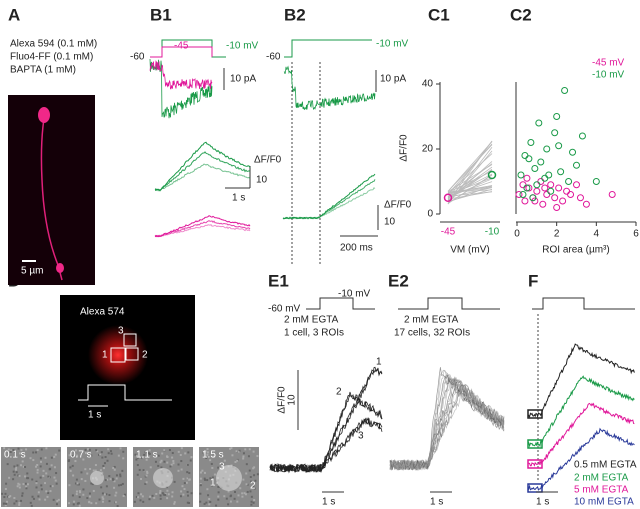 This screenshot has height=509, width=640. What do you see at coordinates (102, 312) in the screenshot?
I see `dye-label: Alexa 574` at bounding box center [102, 312].